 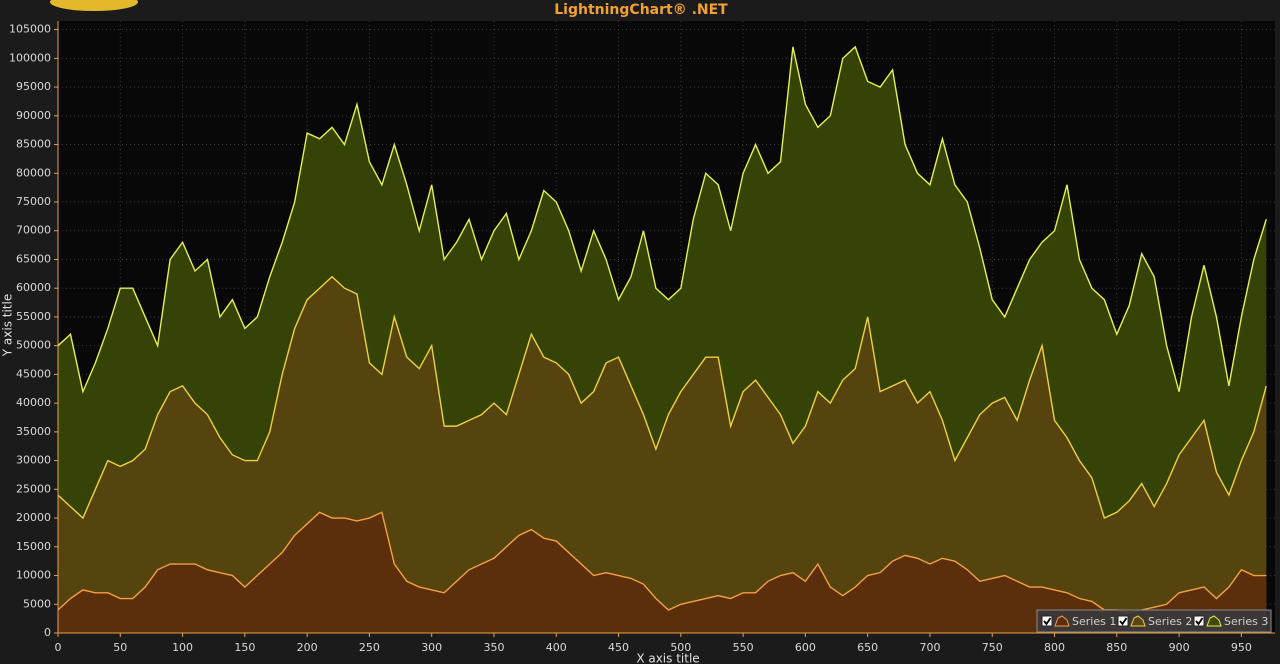 What do you see at coordinates (1246, 621) in the screenshot?
I see `legend-label: Series 3` at bounding box center [1246, 621].